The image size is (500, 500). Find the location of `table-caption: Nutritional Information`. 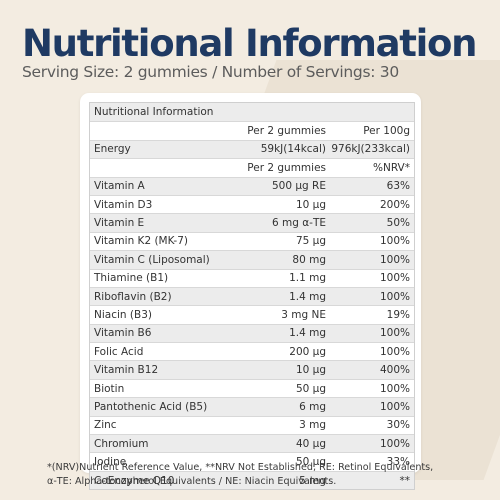

table-caption: Nutritional Information is located at coordinates (154, 112).